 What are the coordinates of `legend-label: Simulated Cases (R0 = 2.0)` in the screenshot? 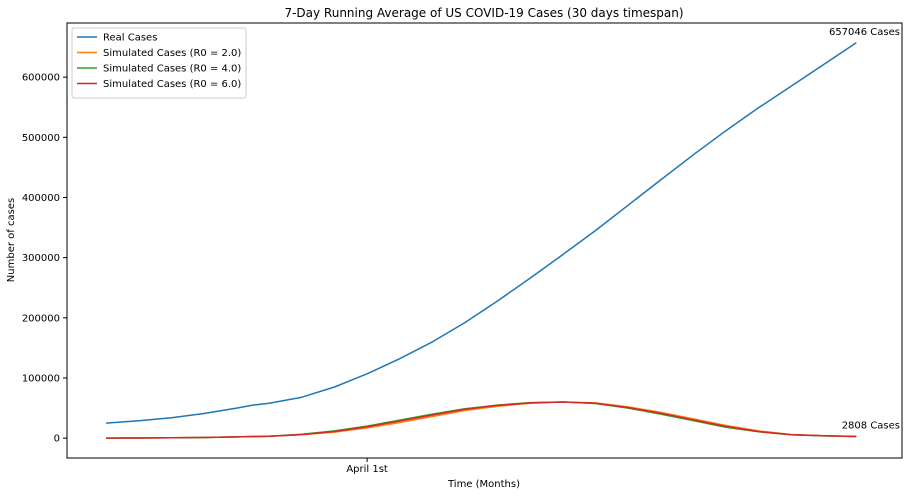 It's located at (172, 53).